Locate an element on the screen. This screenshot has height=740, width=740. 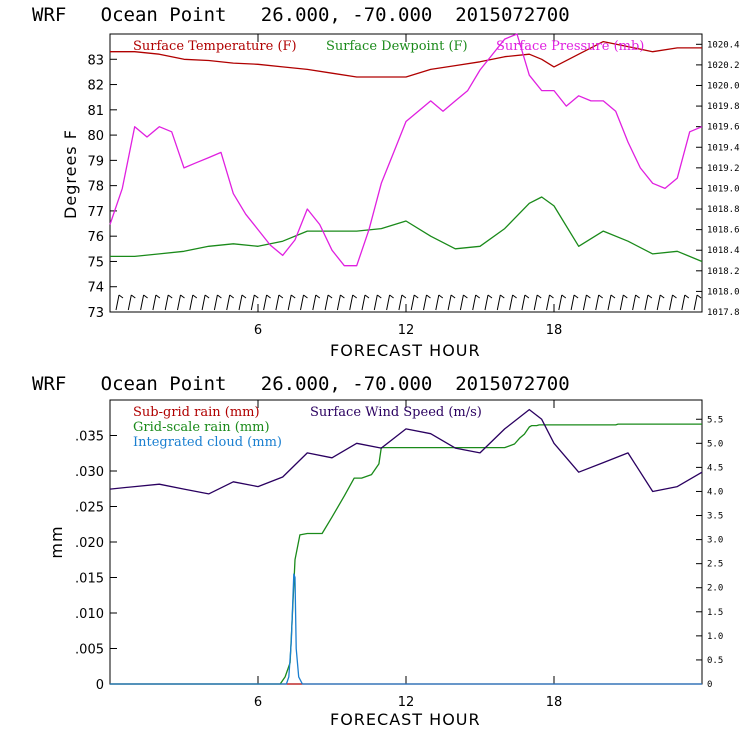
top-right-tick-label: 1019.6 is located at coordinates (723, 128).